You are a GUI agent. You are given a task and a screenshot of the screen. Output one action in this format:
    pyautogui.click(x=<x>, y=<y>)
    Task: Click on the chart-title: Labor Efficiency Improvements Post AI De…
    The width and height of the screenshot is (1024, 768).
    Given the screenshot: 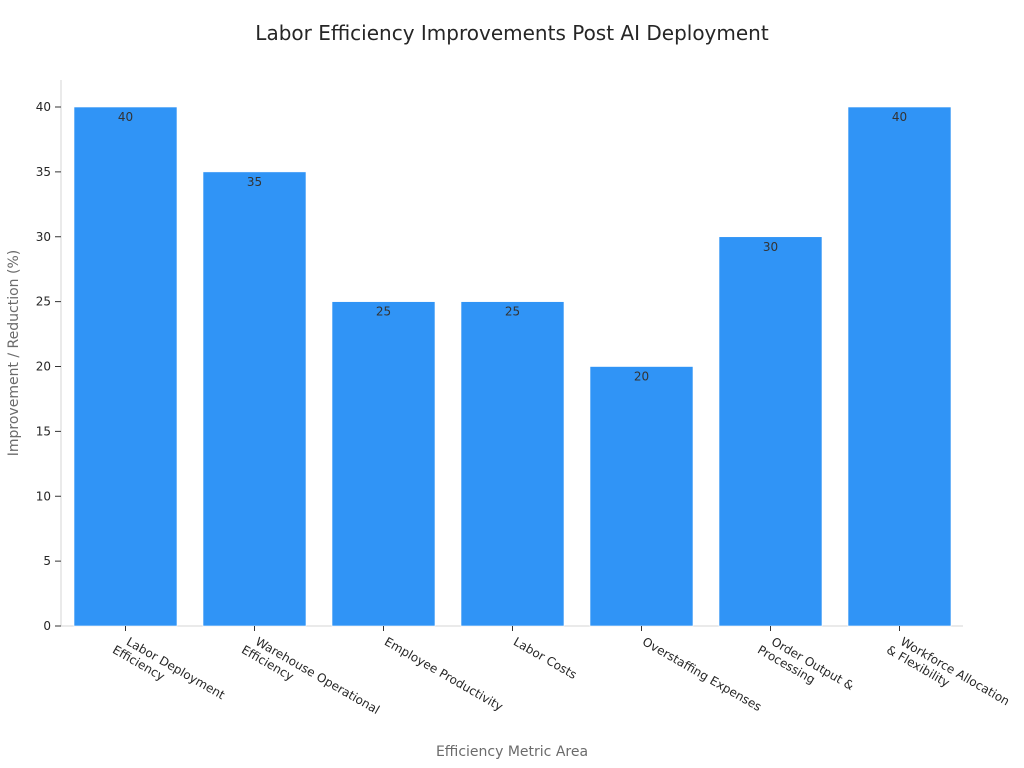 What is the action you would take?
    pyautogui.click(x=512, y=33)
    